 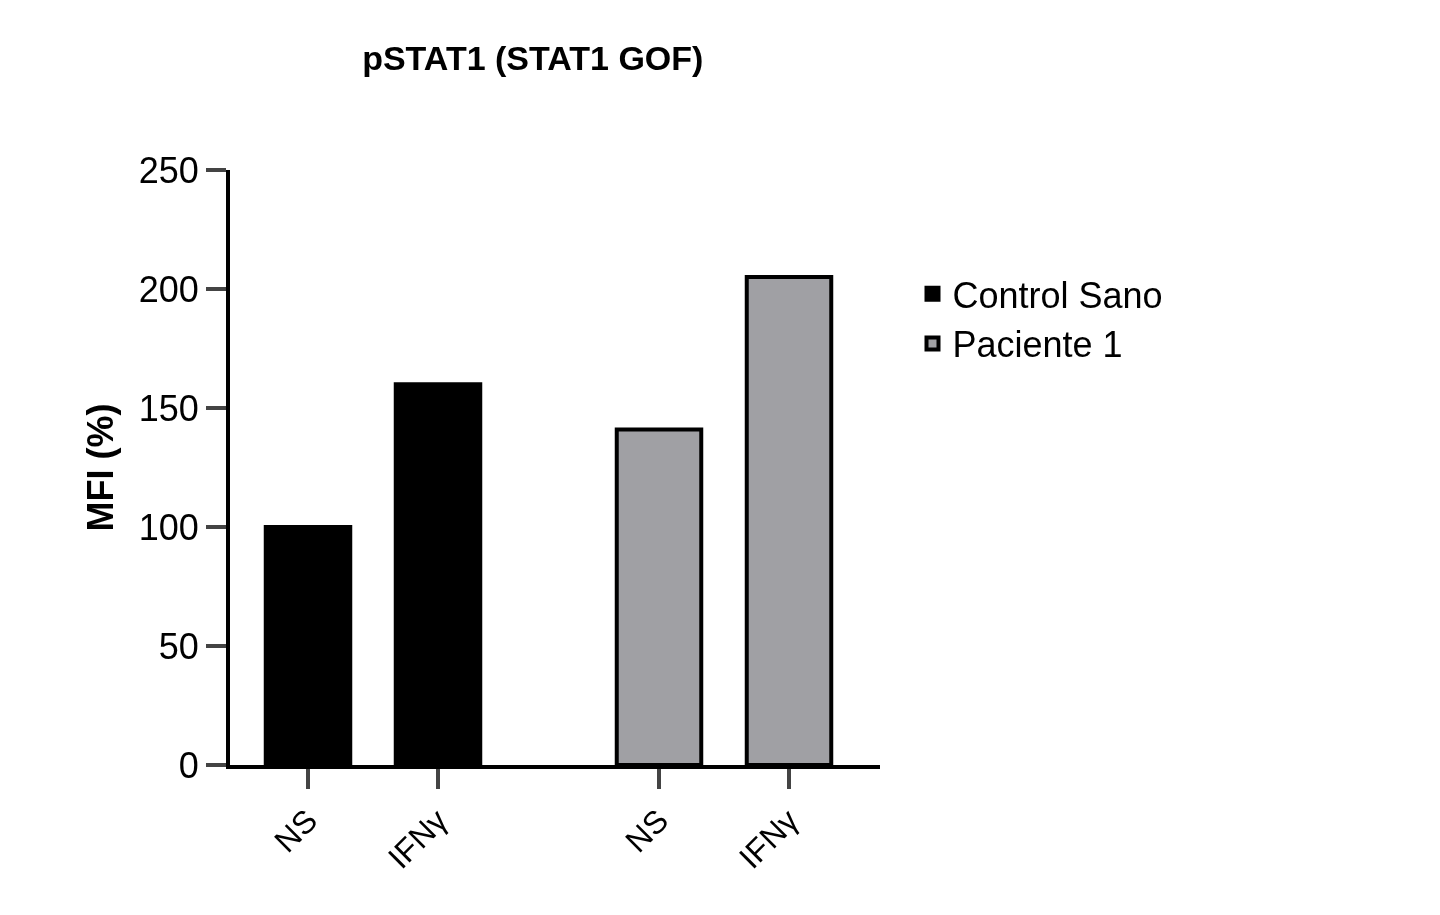 I want to click on legend-label: Paciente 1, so click(x=1037, y=345).